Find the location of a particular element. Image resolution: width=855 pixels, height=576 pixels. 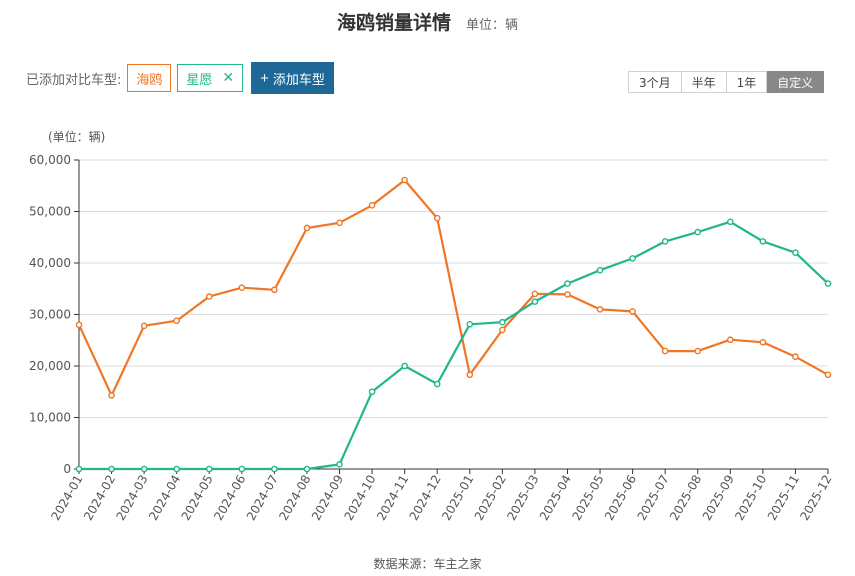

model-chip-xingyuan: 星愿 ✕ is located at coordinates (210, 78).